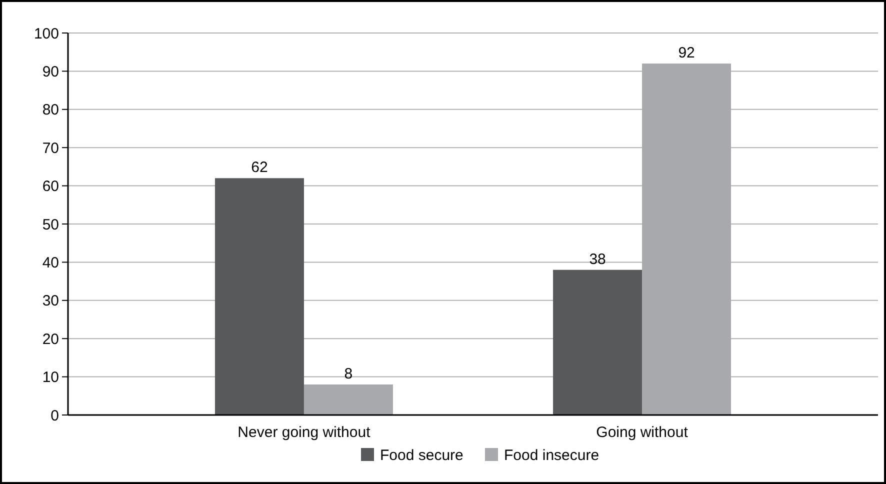 The image size is (886, 484). Describe the element at coordinates (54, 415) in the screenshot. I see `y-tick-label: 0` at that location.